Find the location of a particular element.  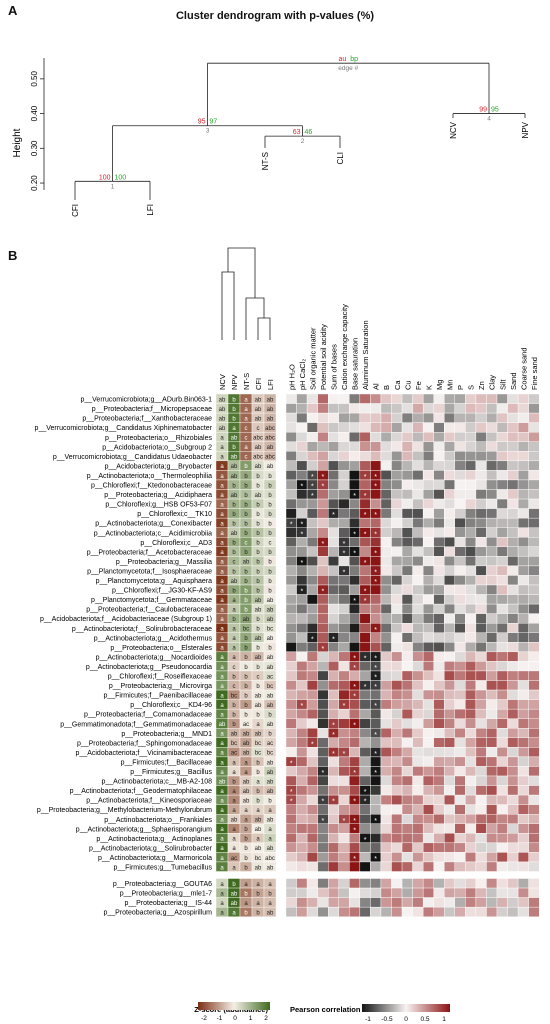

au-value: 95 is located at coordinates (202, 122).